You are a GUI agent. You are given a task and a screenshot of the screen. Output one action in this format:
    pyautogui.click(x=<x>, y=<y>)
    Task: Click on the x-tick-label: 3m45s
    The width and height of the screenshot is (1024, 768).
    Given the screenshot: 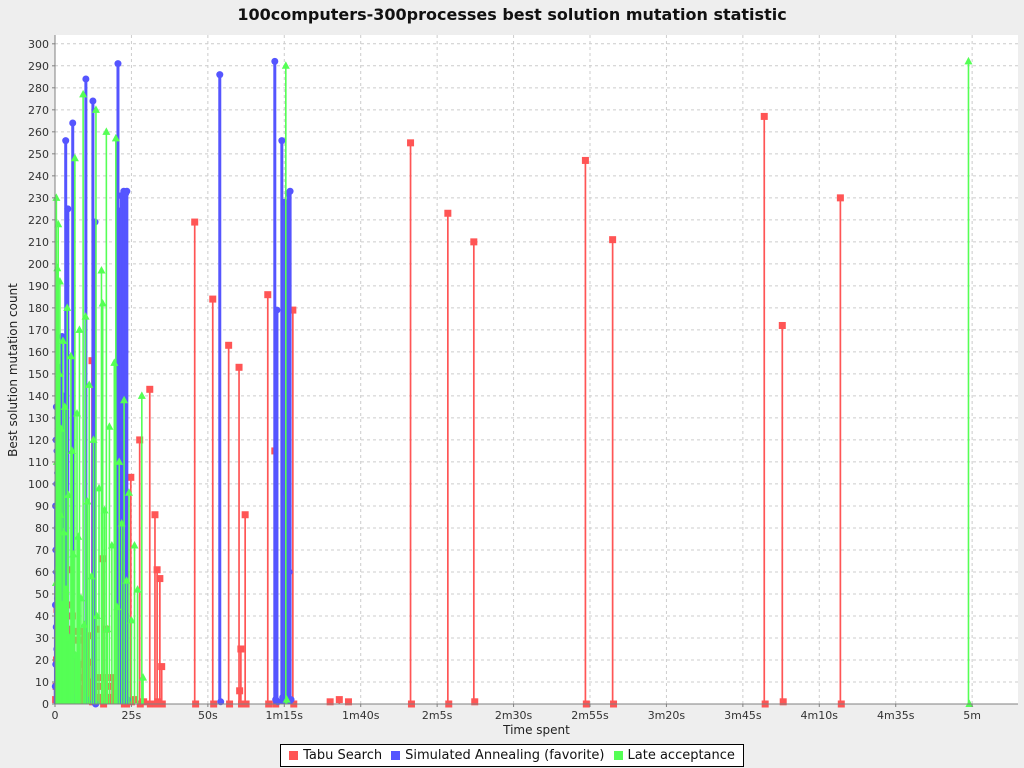 What is the action you would take?
    pyautogui.click(x=743, y=715)
    